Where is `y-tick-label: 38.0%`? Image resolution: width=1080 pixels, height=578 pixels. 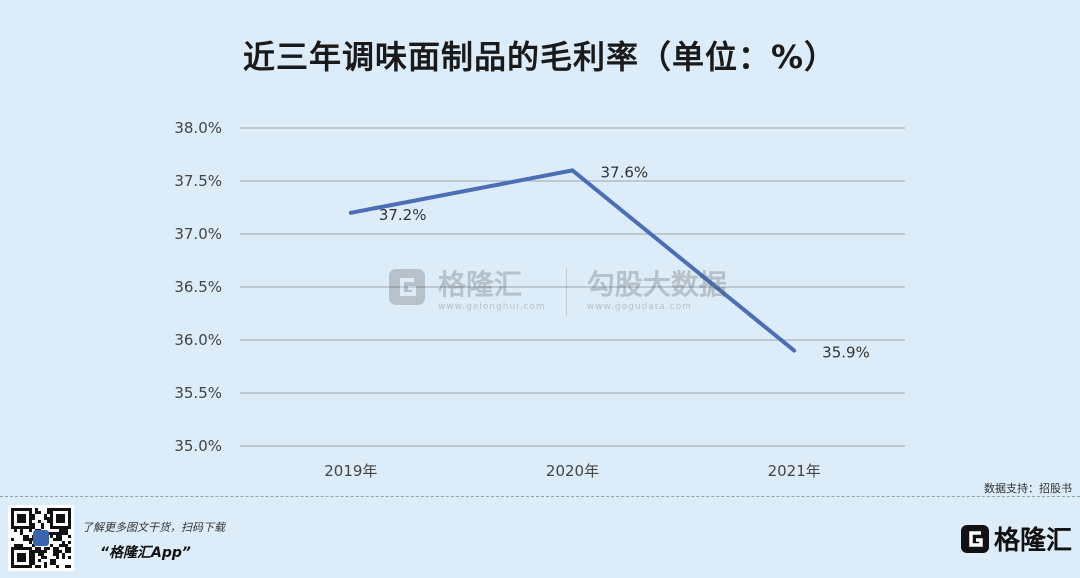 y-tick-label: 38.0% is located at coordinates (198, 128).